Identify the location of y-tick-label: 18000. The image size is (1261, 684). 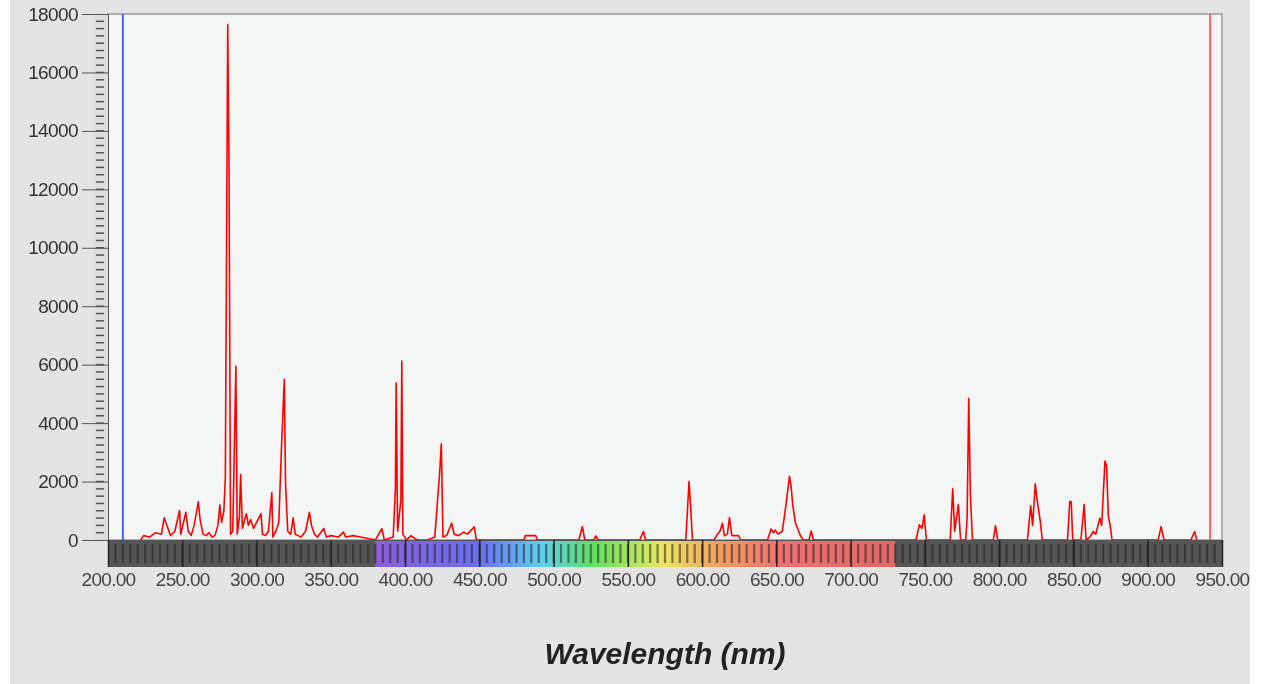
(53, 14).